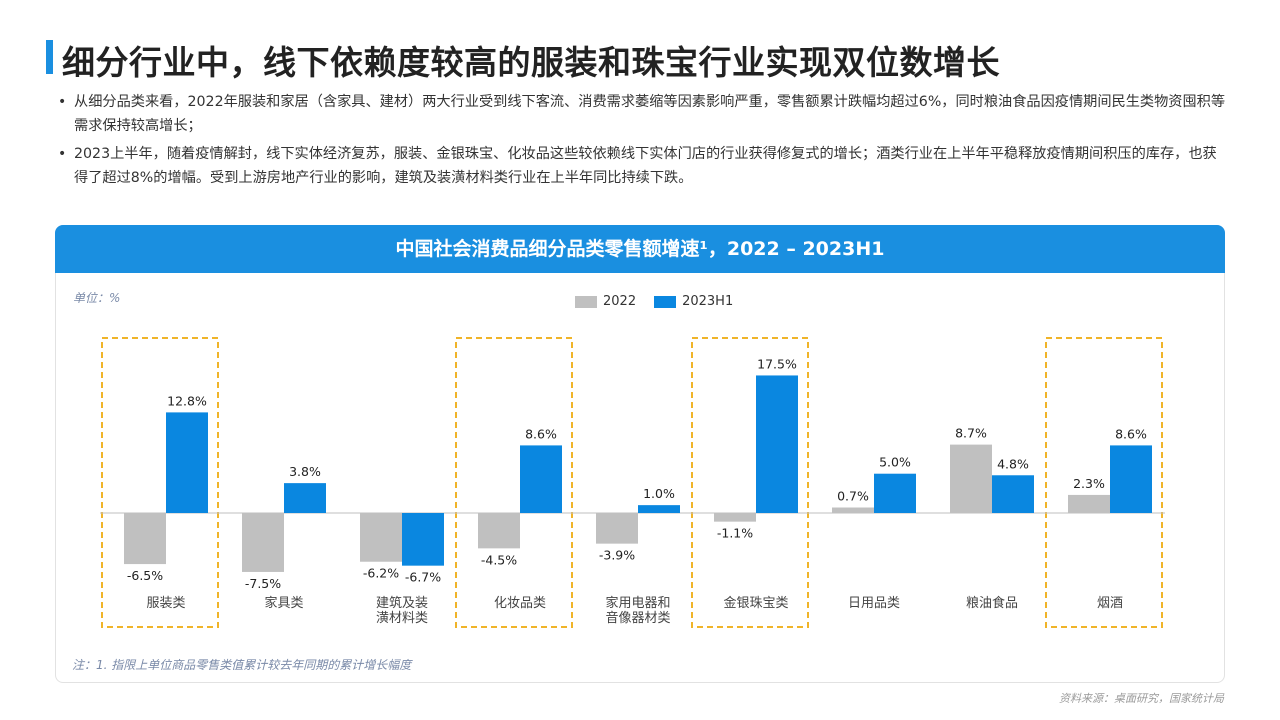  I want to click on data-label: 4.8%, so click(1013, 463).